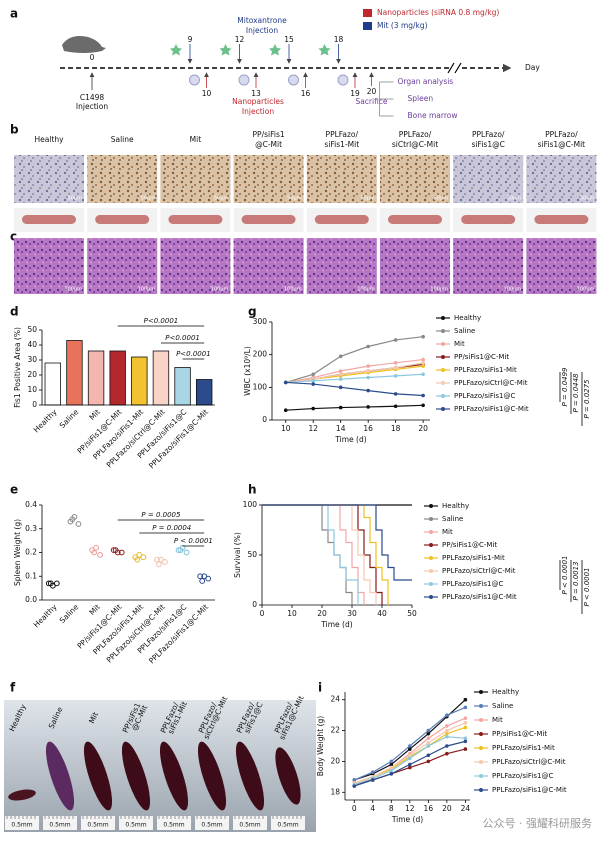 Image resolution: width=600 pixels, height=841 pixels. What do you see at coordinates (466, 808) in the screenshot?
I see `x-tick-label: 24` at bounding box center [466, 808].